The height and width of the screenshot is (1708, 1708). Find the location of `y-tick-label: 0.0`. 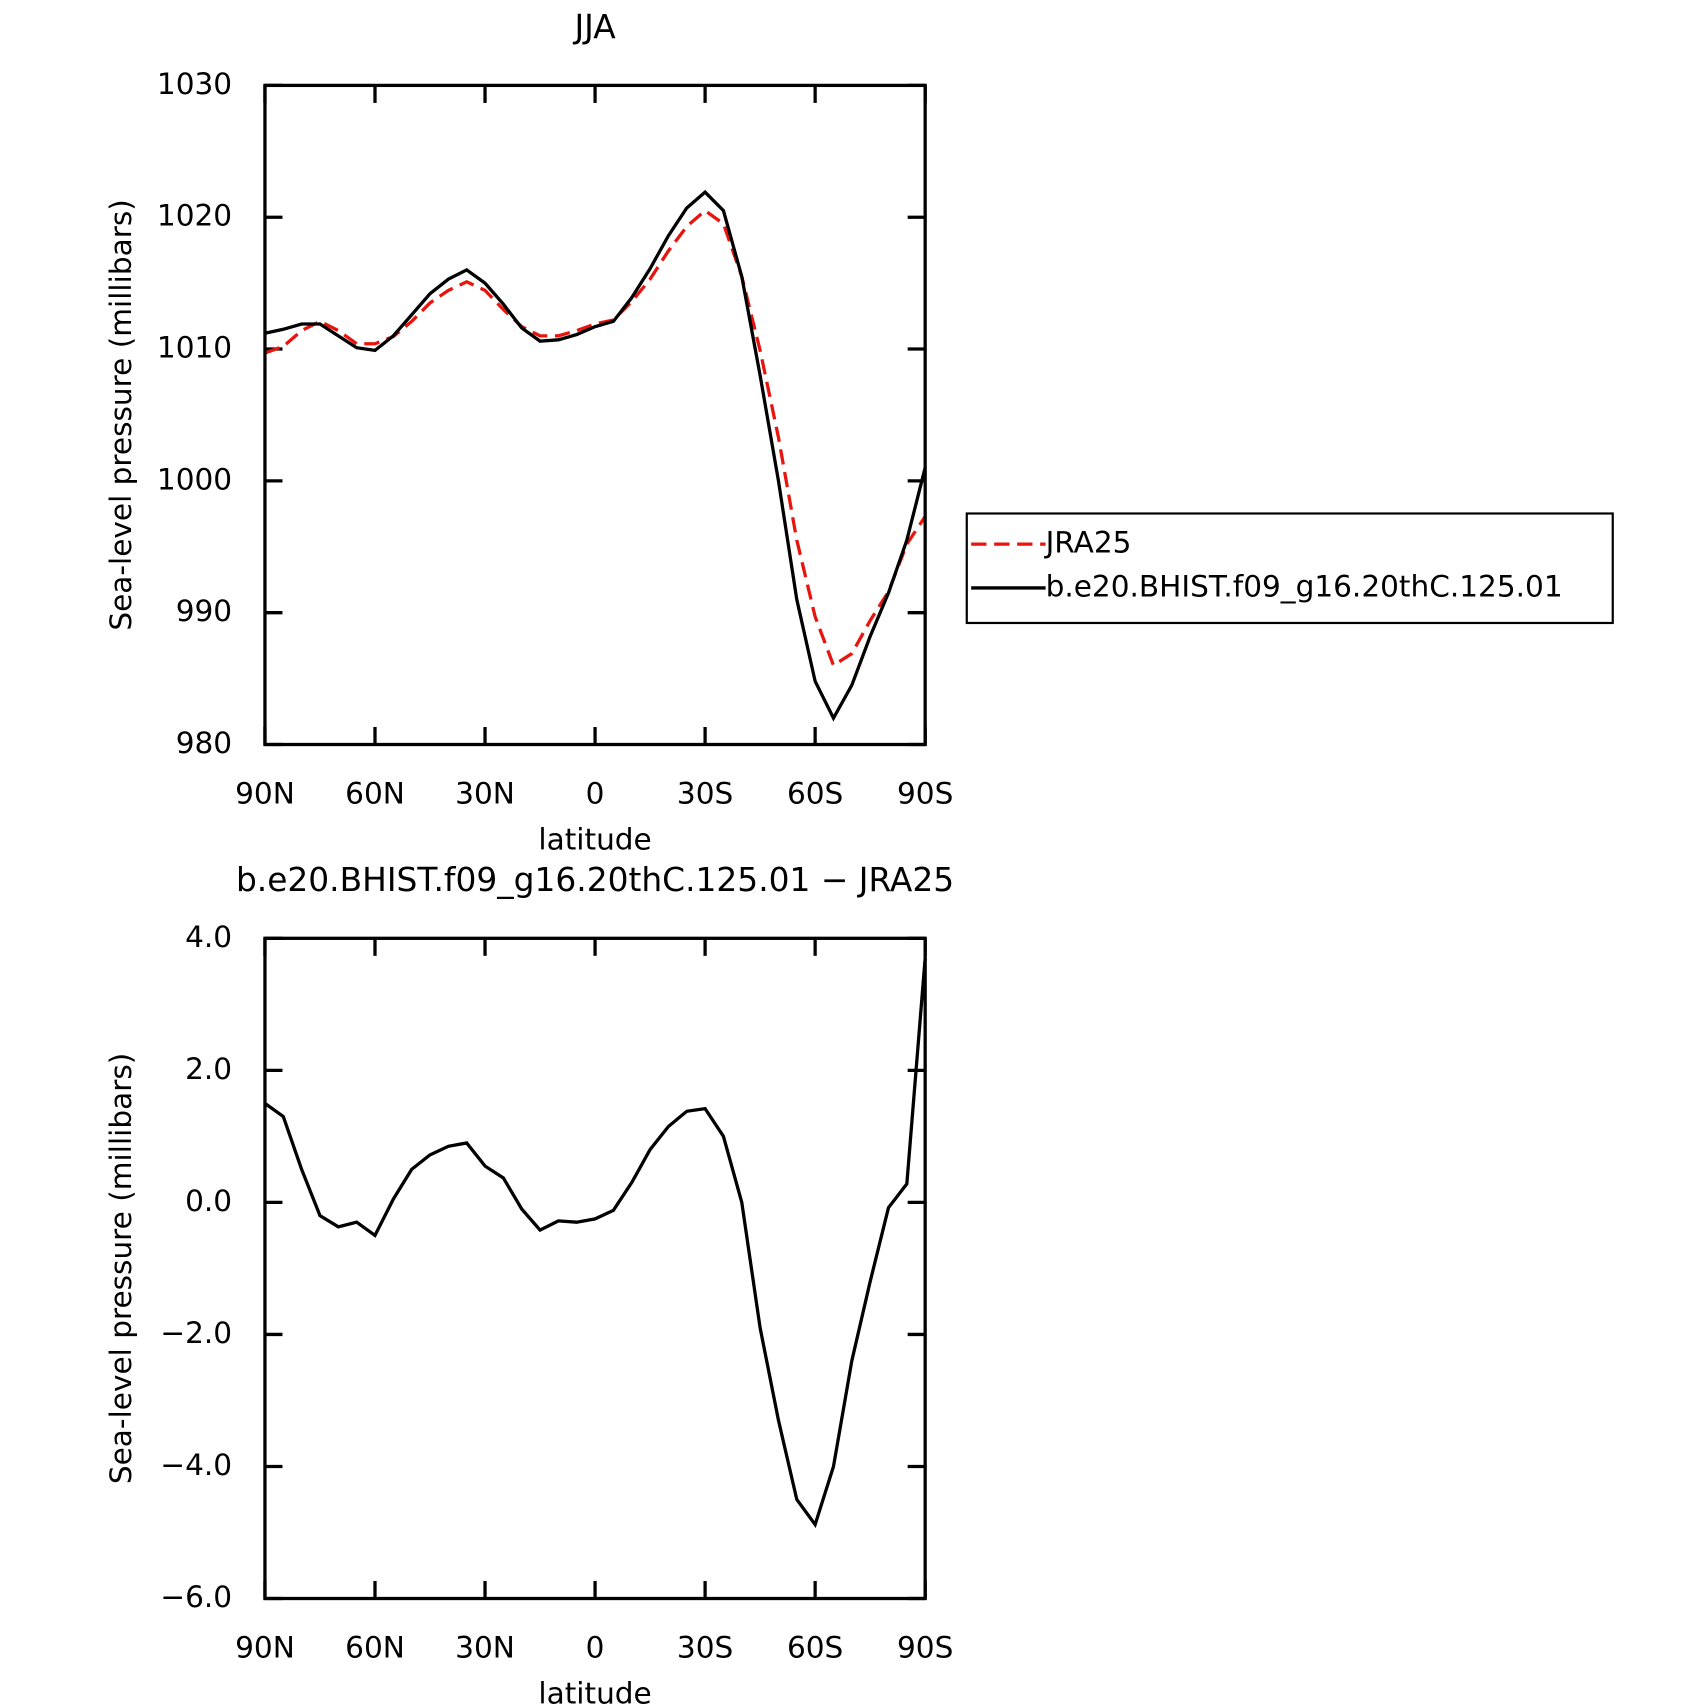

y-tick-label: 0.0 is located at coordinates (208, 1201).